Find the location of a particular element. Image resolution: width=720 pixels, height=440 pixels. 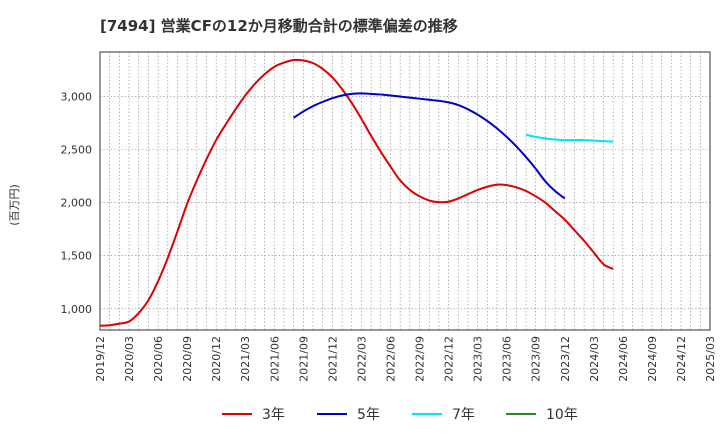

x-tick-label: 2025/03 is located at coordinates (710, 359).